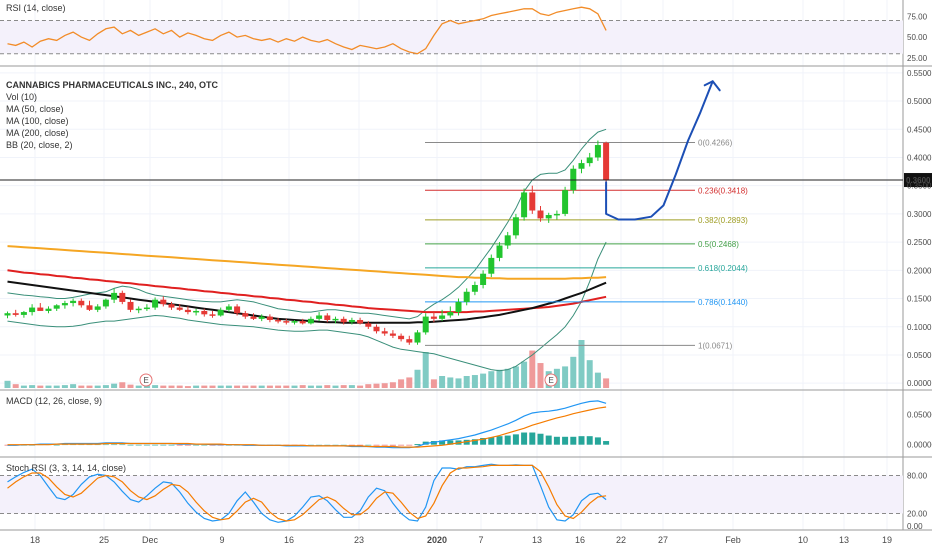  Describe the element at coordinates (919, 101) in the screenshot. I see `price-tick-label: 0.5000` at that location.